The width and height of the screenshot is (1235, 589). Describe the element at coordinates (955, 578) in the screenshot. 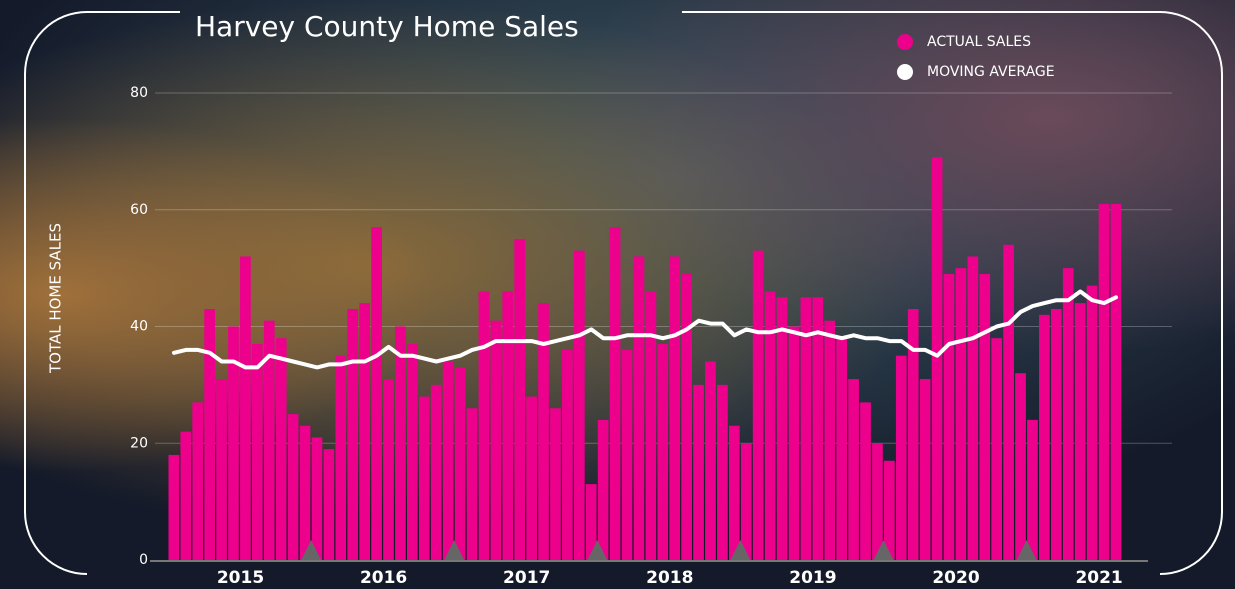

I see `x-tick-label: 2020` at that location.